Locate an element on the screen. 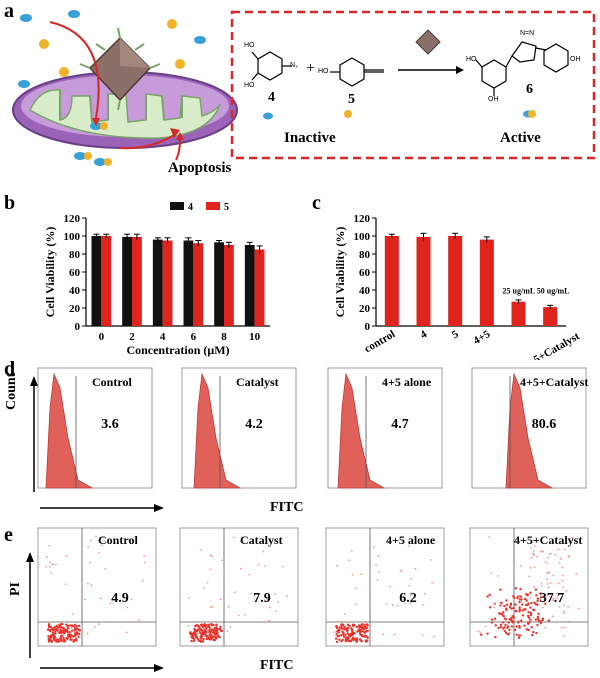  x-tick-label: 8 is located at coordinates (224, 337).